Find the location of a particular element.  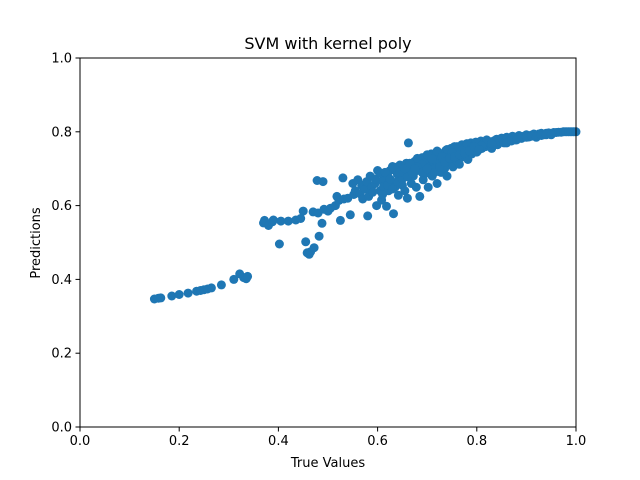

x-tick-label: 1.0 is located at coordinates (576, 441).